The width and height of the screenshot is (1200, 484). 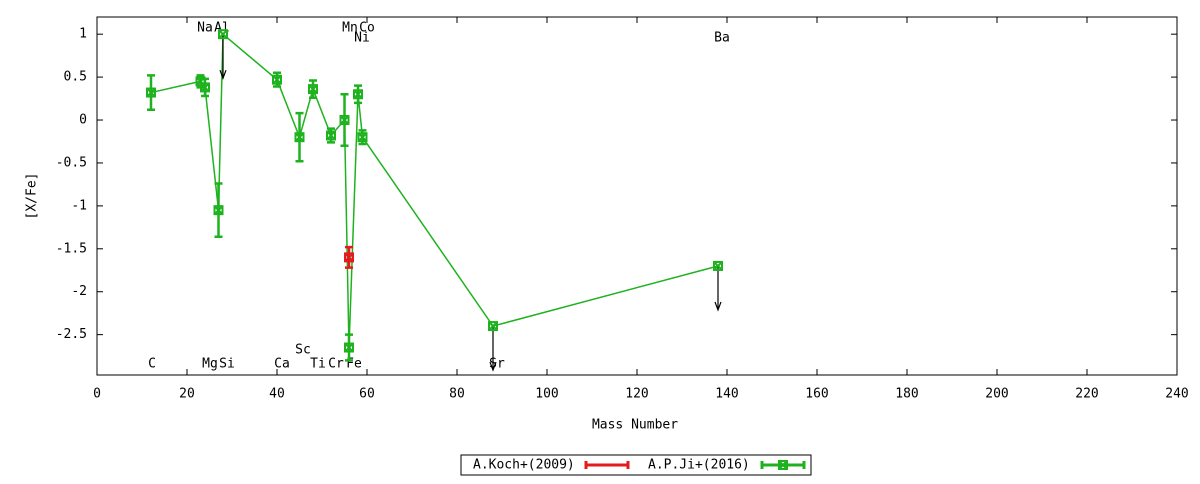 I want to click on y-tick-label: -2, so click(x=79, y=291).